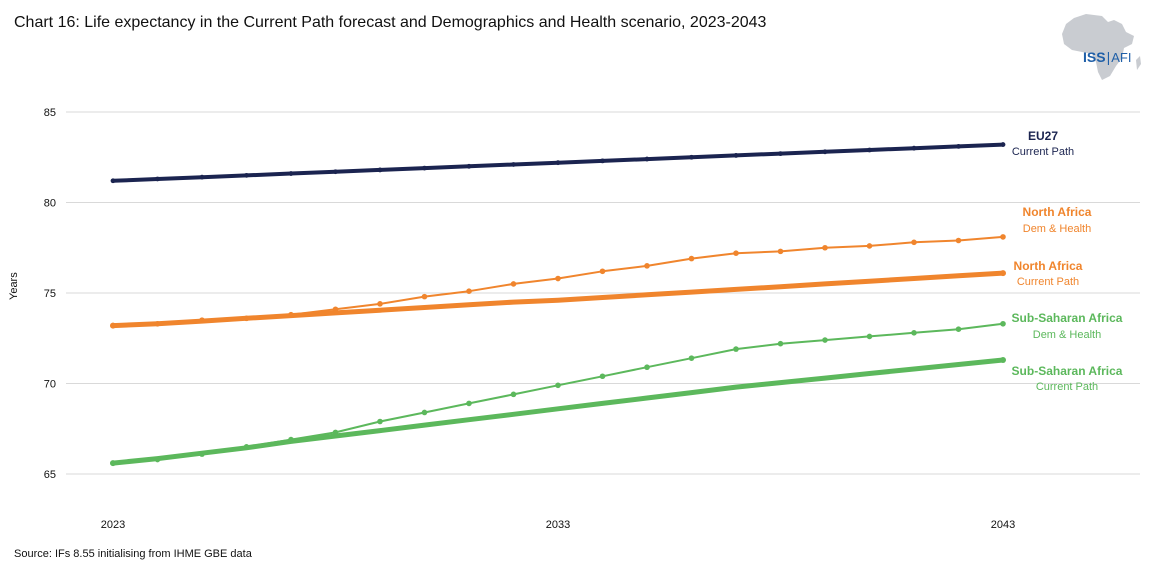  Describe the element at coordinates (958, 146) in the screenshot. I see `data-point-eu27-current-path-2042` at that location.